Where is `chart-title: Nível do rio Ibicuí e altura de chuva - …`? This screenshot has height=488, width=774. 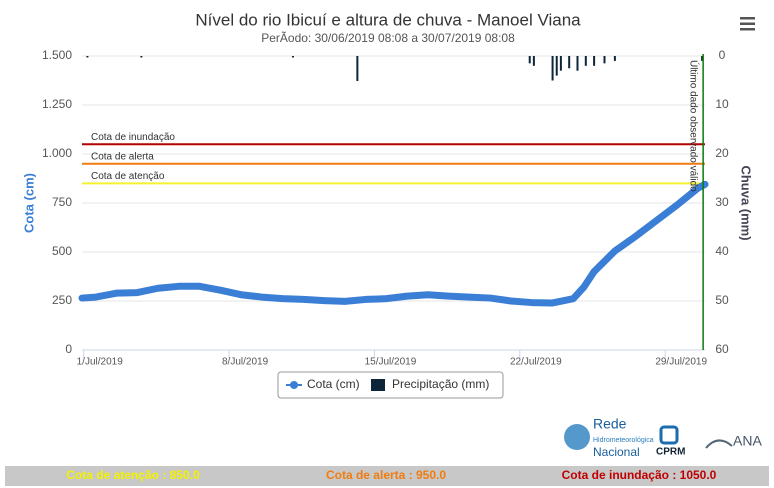 chart-title: Nível do rio Ibicuí e altura de chuva - … is located at coordinates (388, 19).